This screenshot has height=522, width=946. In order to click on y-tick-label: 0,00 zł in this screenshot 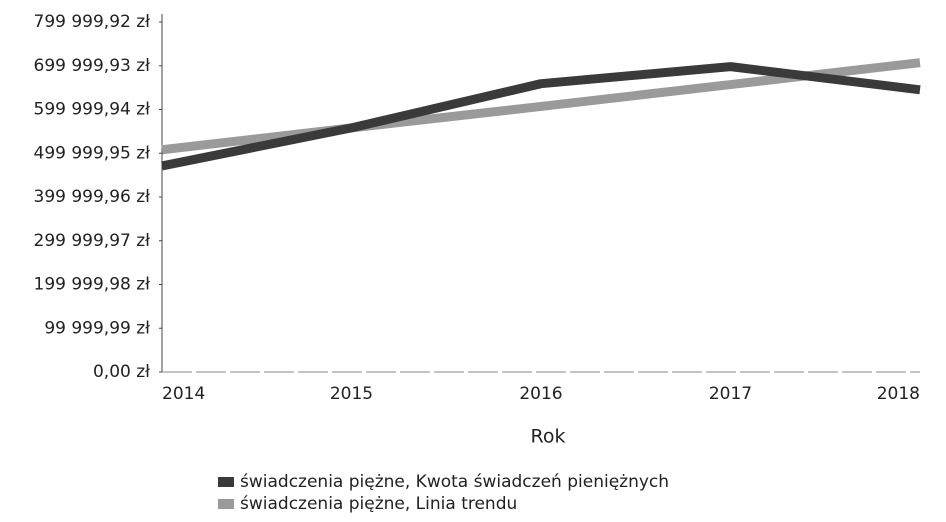, I will do `click(121, 372)`.